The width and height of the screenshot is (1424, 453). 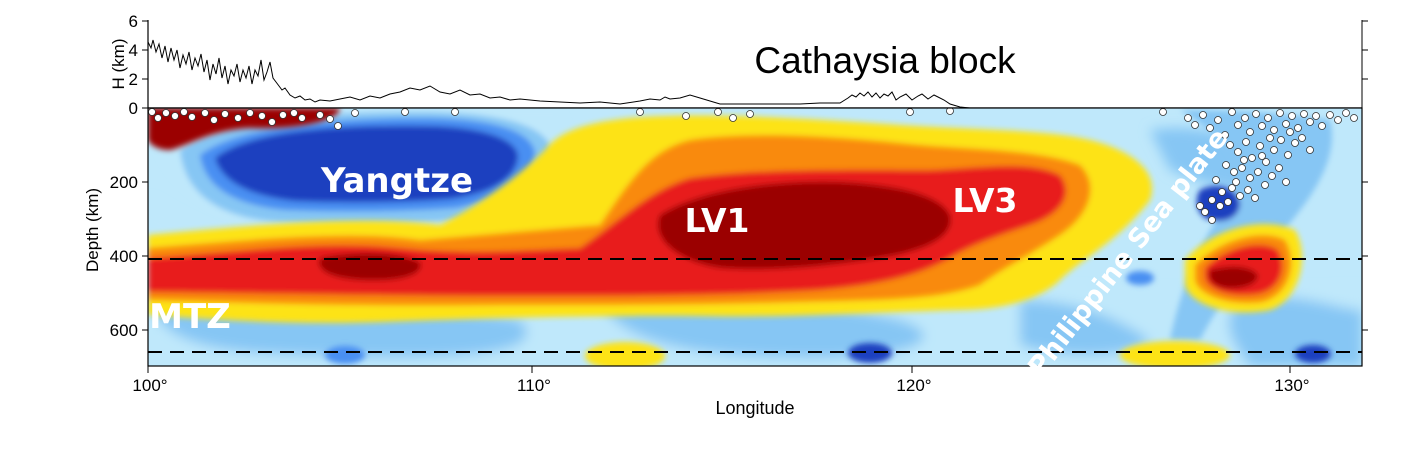 I want to click on topo-tick-2: 2, so click(x=133, y=79).